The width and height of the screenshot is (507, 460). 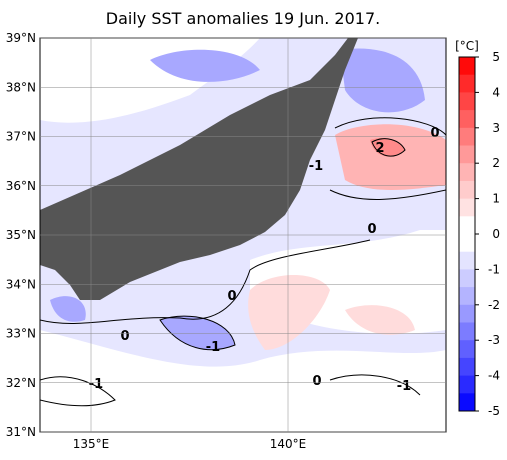 What do you see at coordinates (496, 234) in the screenshot?
I see `colorbar-label: 0` at bounding box center [496, 234].